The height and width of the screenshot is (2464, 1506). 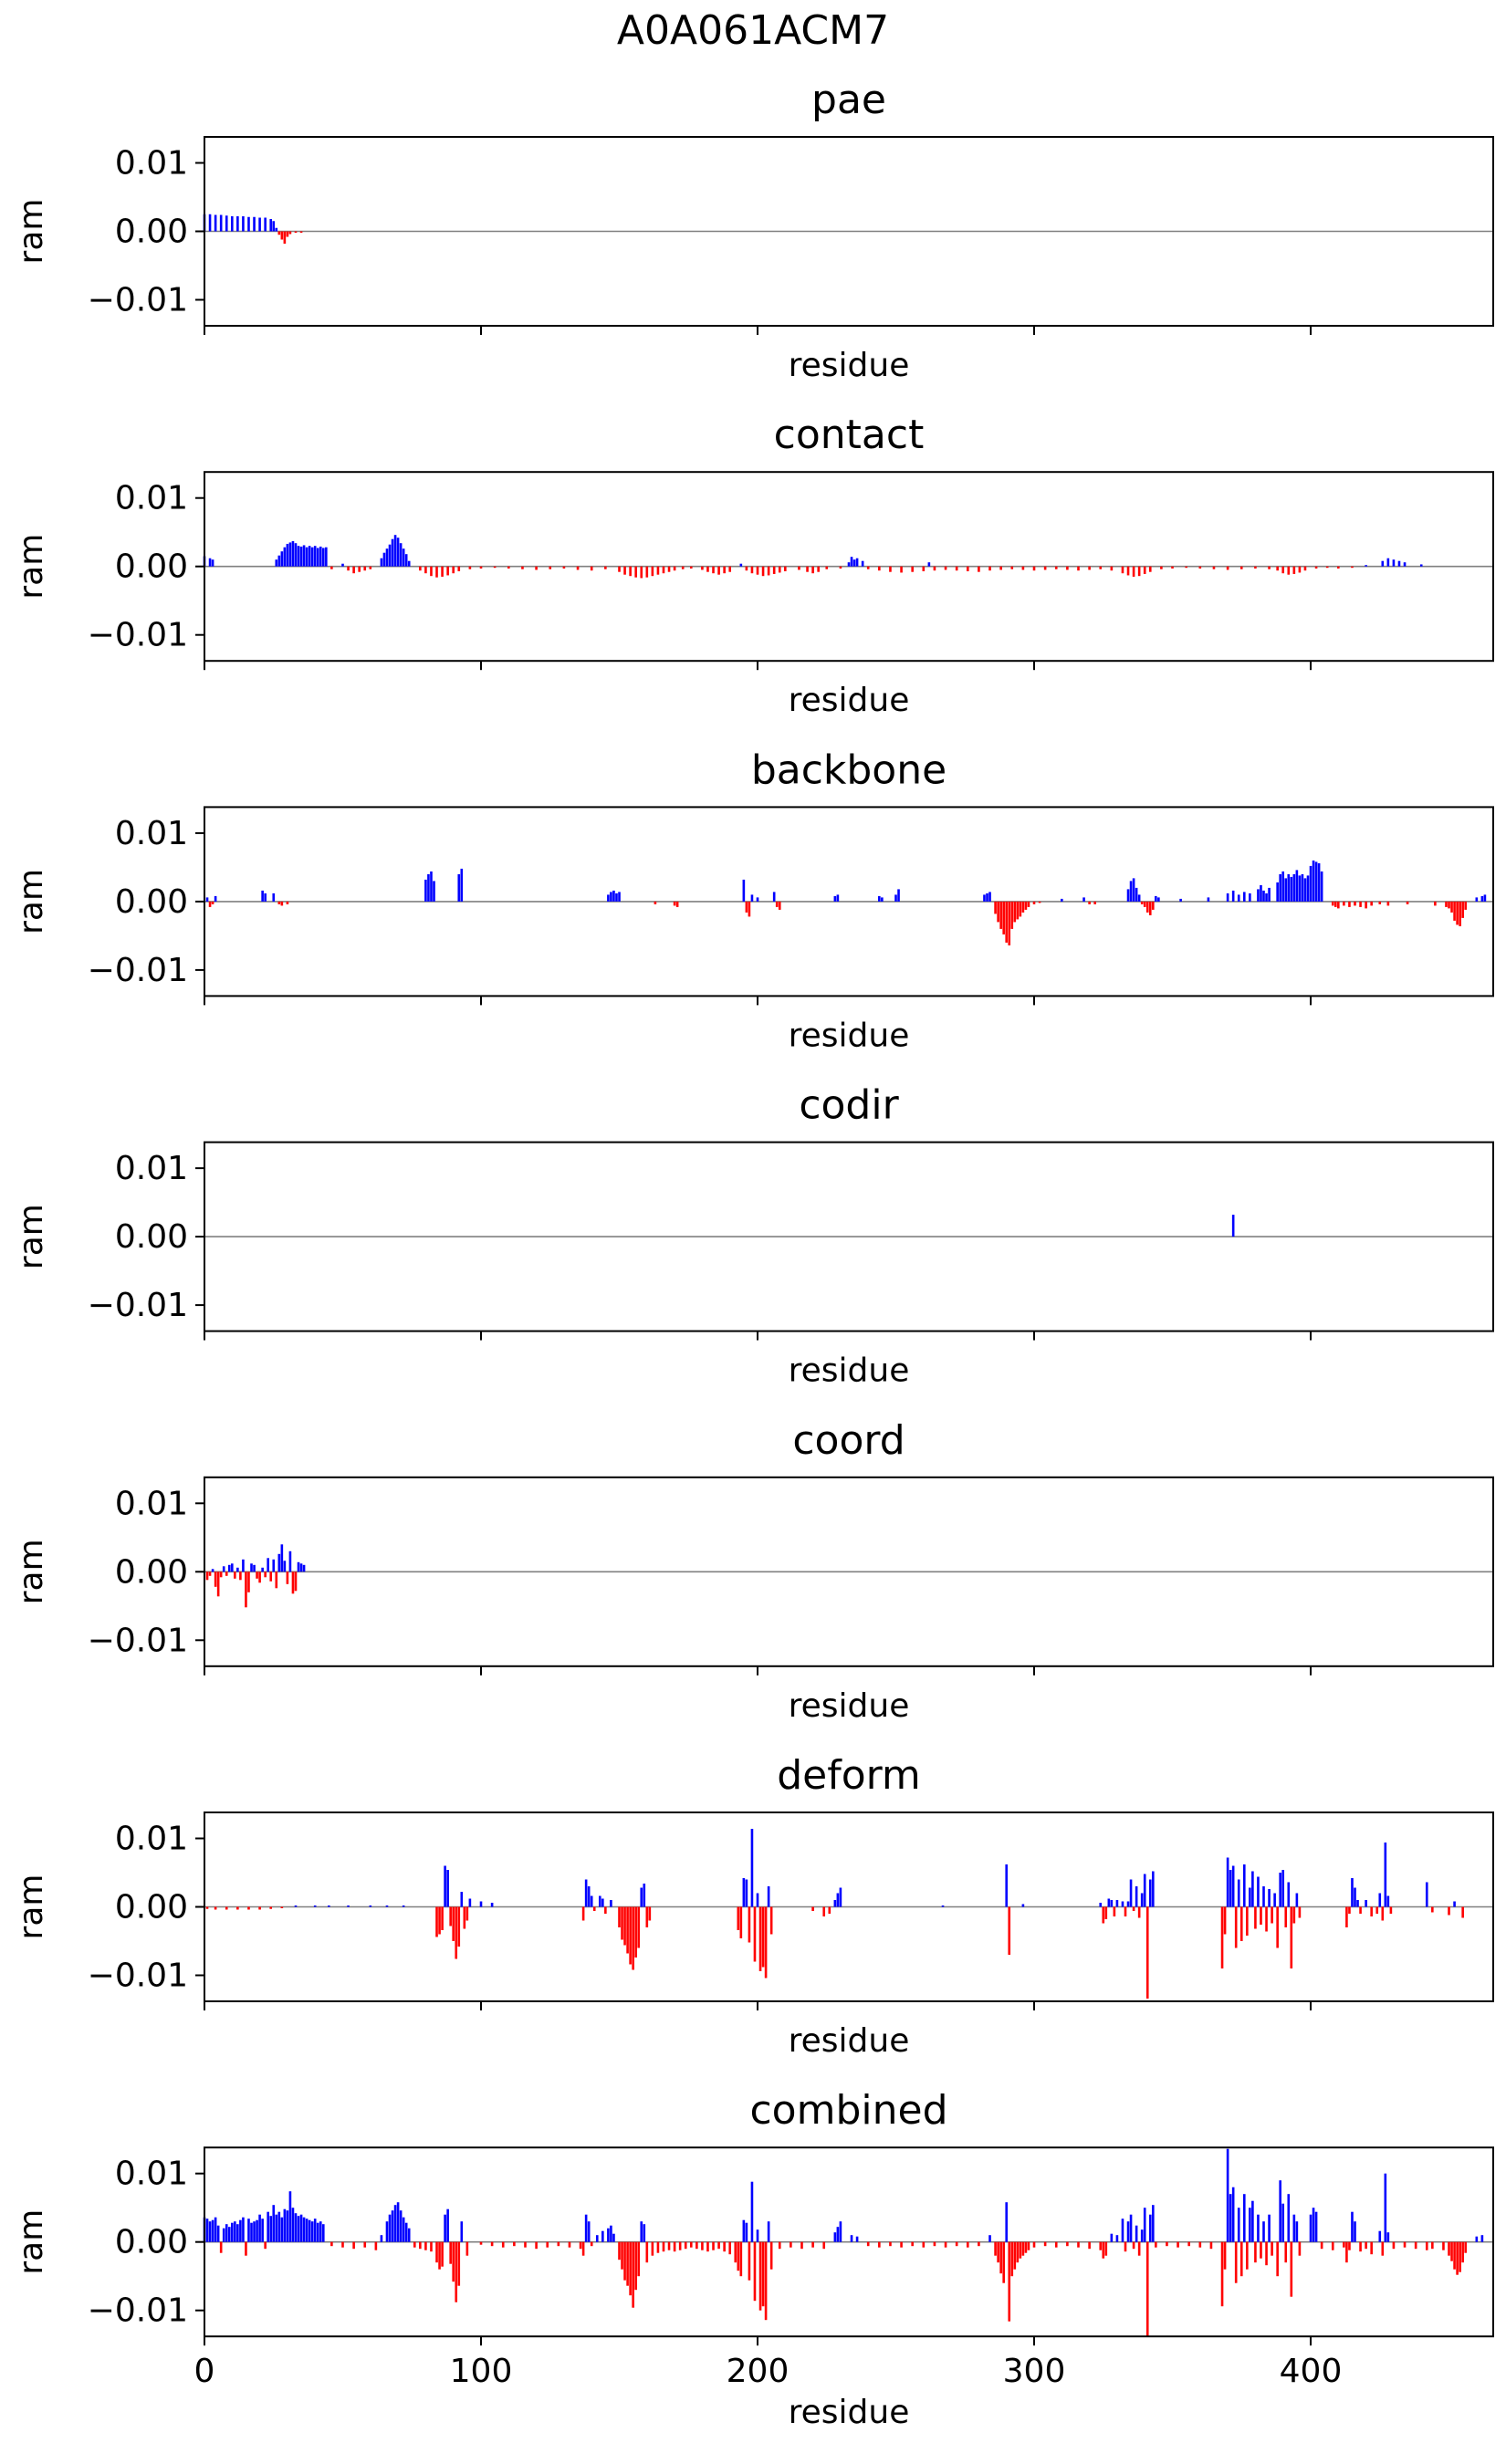 I want to click on x-tick-label: 400, so click(x=1311, y=2371).